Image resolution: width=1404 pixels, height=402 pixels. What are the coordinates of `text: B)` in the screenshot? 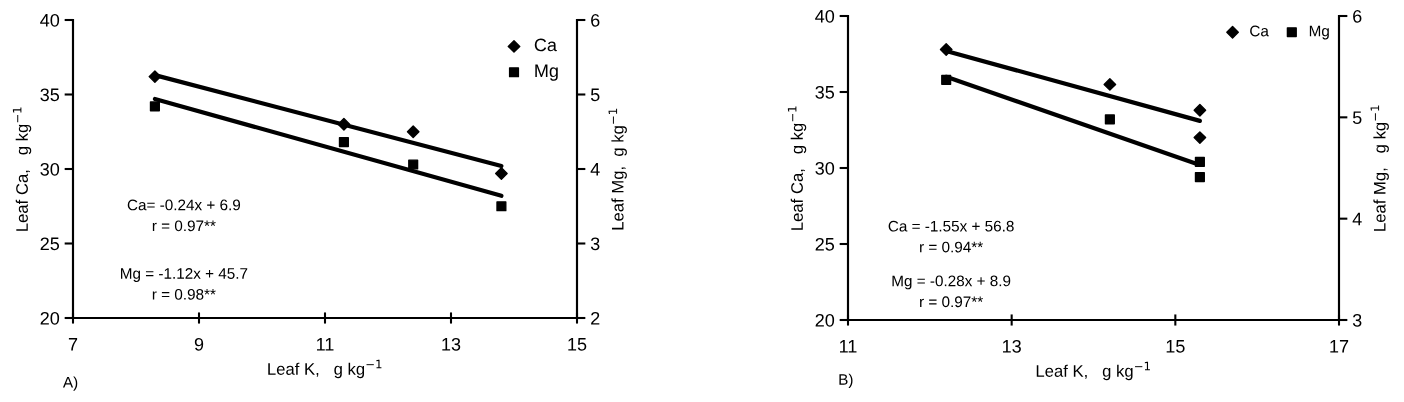 It's located at (846, 380).